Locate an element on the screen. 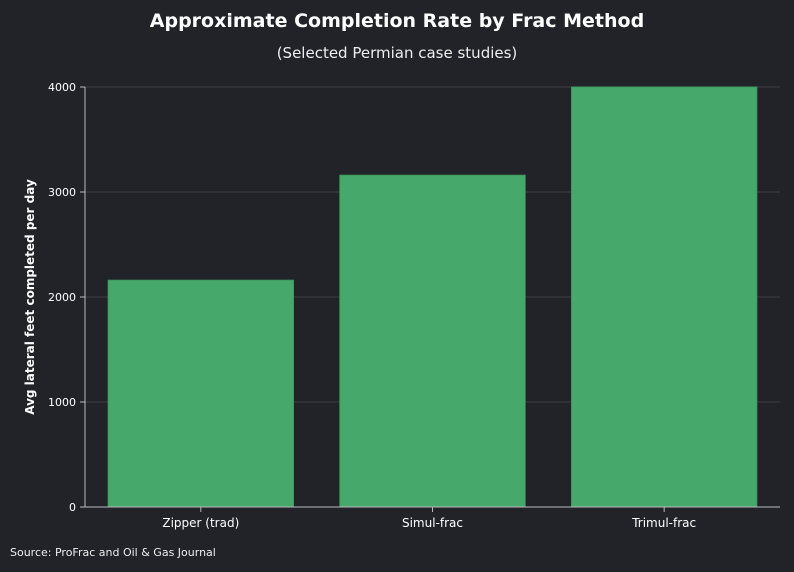 The height and width of the screenshot is (572, 794). bar-zipper-trad- is located at coordinates (200, 393).